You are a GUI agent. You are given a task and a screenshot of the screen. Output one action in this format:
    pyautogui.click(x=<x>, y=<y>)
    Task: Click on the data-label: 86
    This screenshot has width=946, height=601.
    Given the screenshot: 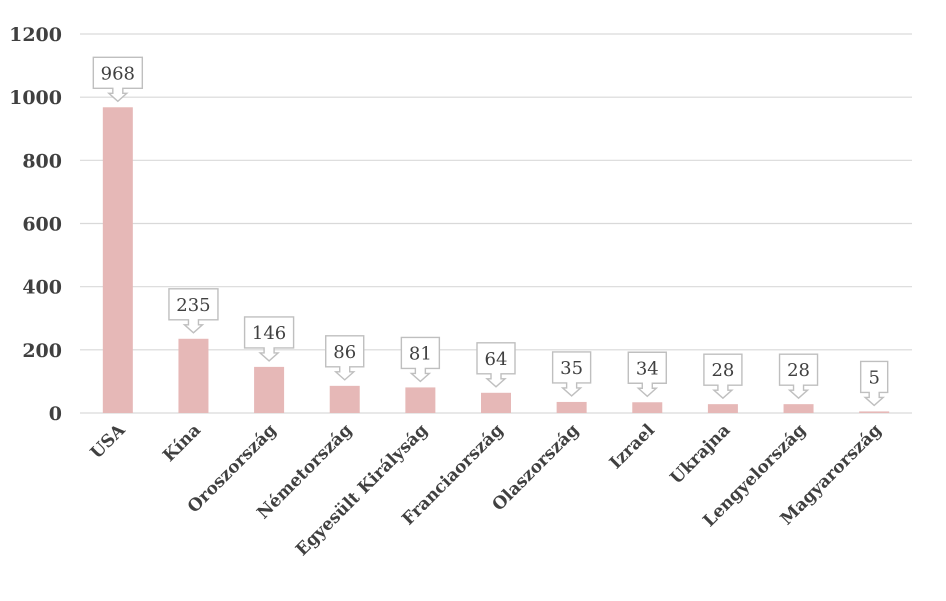 What is the action you would take?
    pyautogui.click(x=344, y=352)
    